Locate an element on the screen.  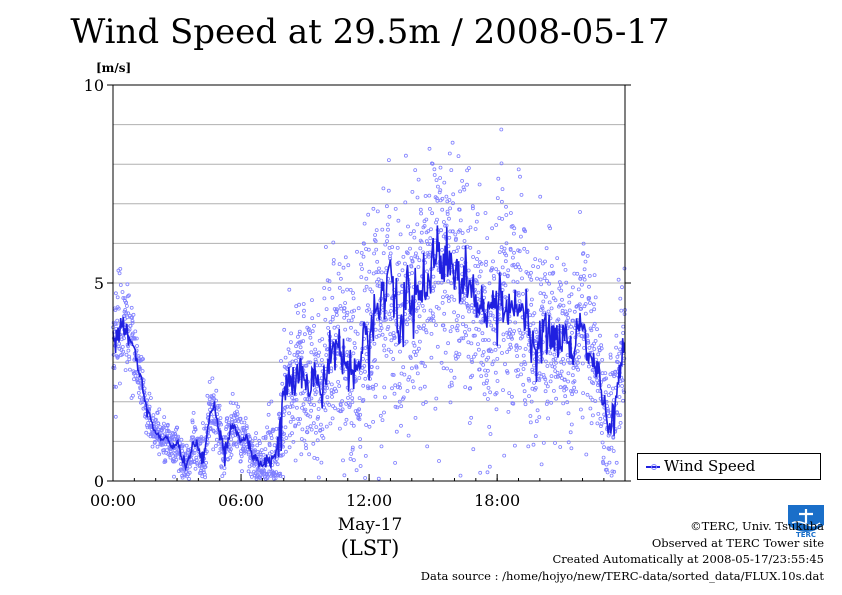
legend-swatch-icon is located at coordinates (653, 467).